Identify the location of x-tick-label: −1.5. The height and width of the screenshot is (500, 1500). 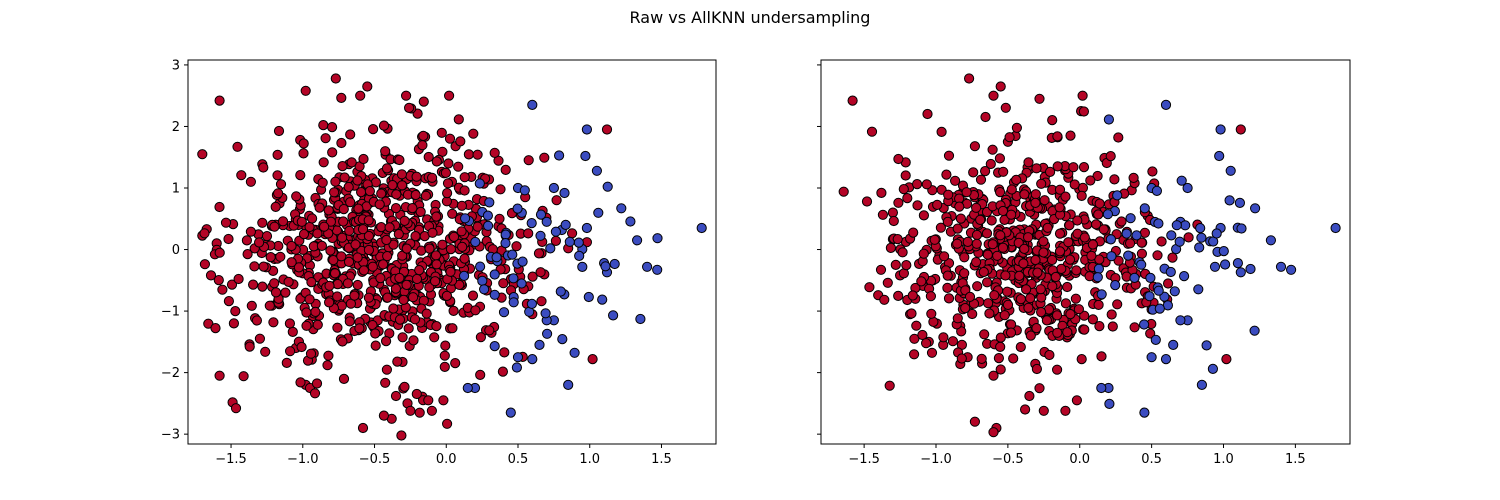
(864, 459).